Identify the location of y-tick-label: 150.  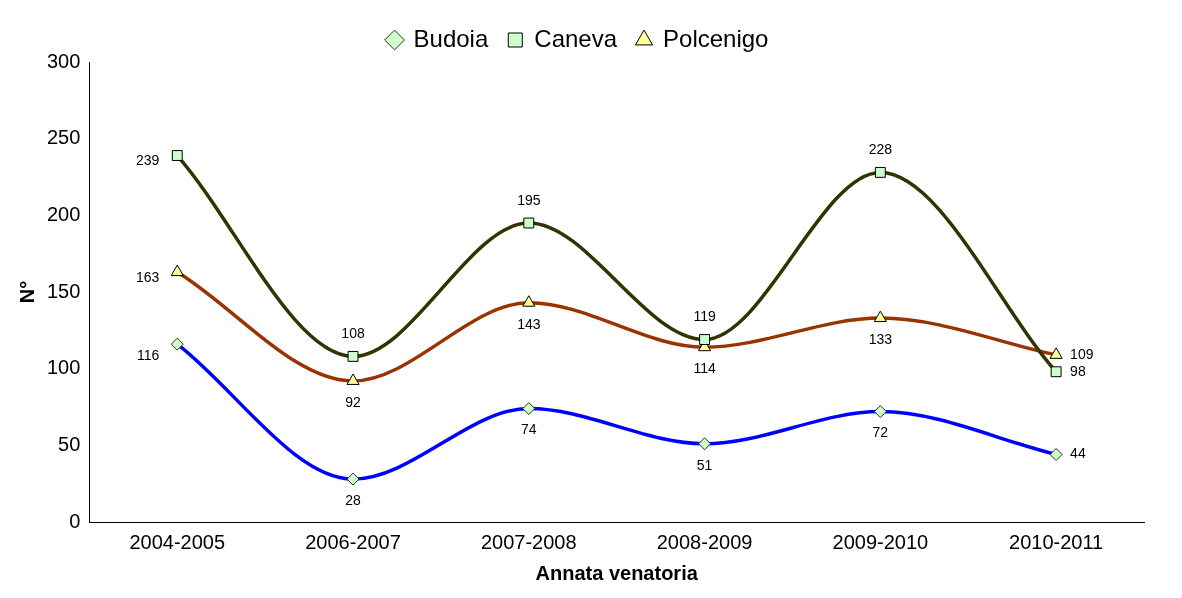
(63, 290).